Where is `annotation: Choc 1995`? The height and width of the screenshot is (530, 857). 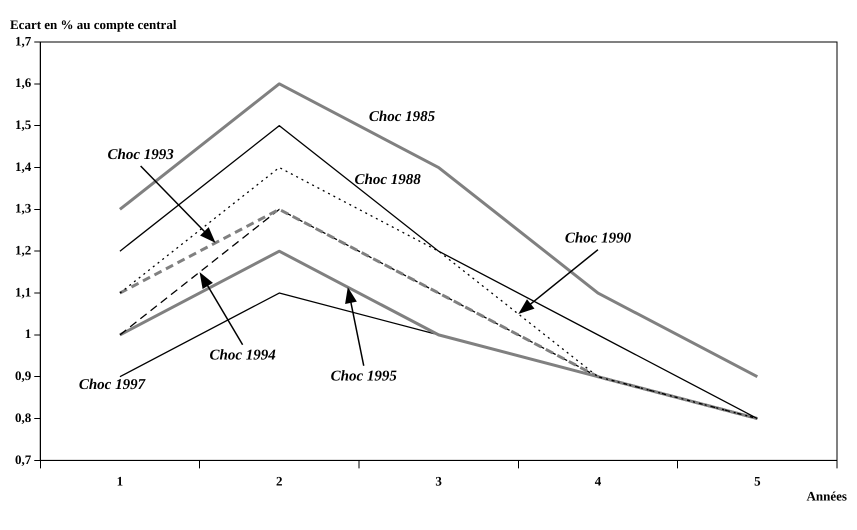
annotation: Choc 1995 is located at coordinates (364, 376).